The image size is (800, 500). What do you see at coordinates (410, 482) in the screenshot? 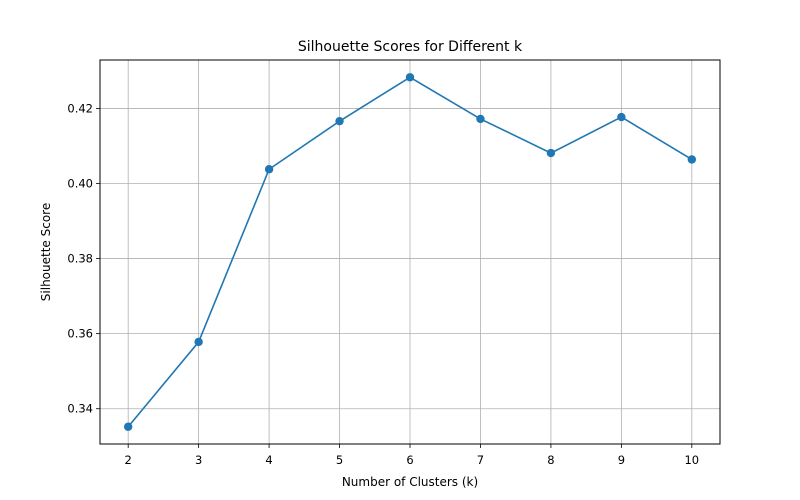
I see `x-axis-label: Number of Clusters (k)` at bounding box center [410, 482].